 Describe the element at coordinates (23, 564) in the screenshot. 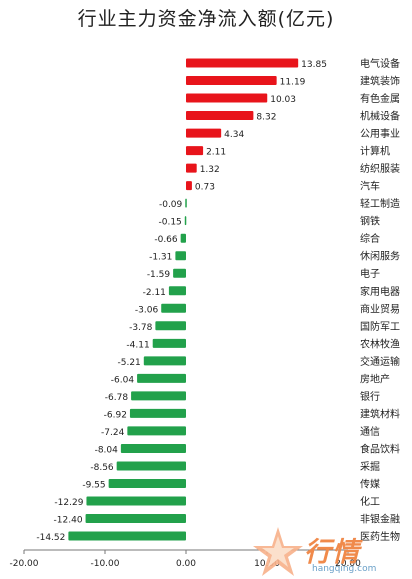

I see `x-tick-label: -20.00` at that location.